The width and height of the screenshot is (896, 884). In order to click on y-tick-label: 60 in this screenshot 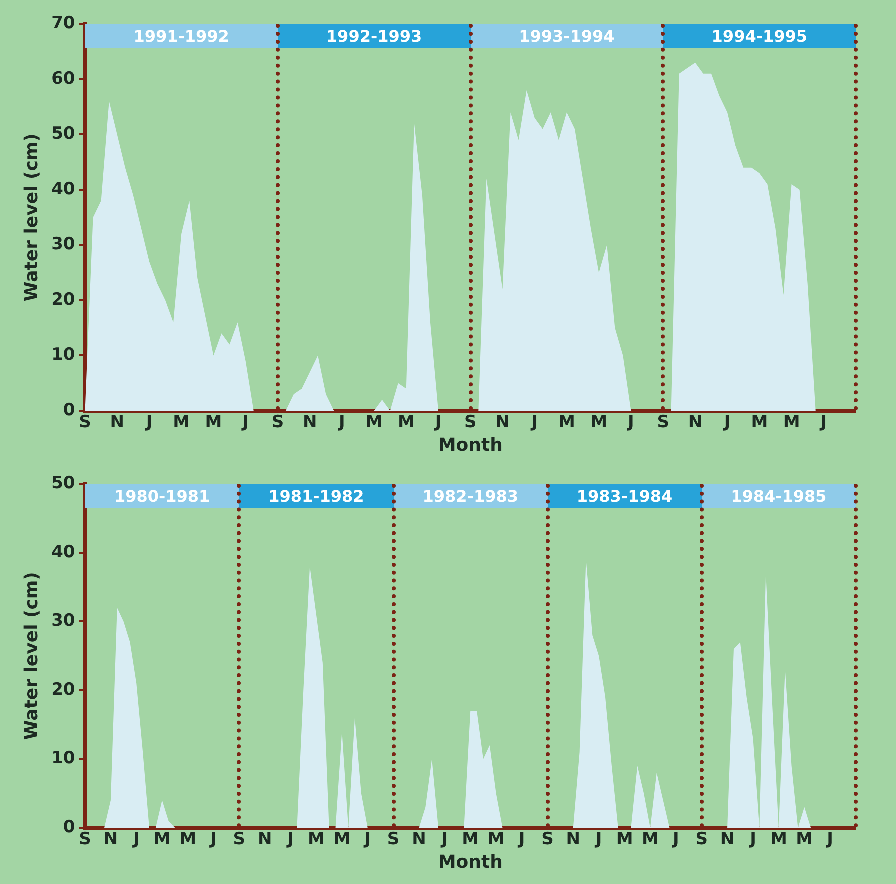, I will do `click(64, 78)`.